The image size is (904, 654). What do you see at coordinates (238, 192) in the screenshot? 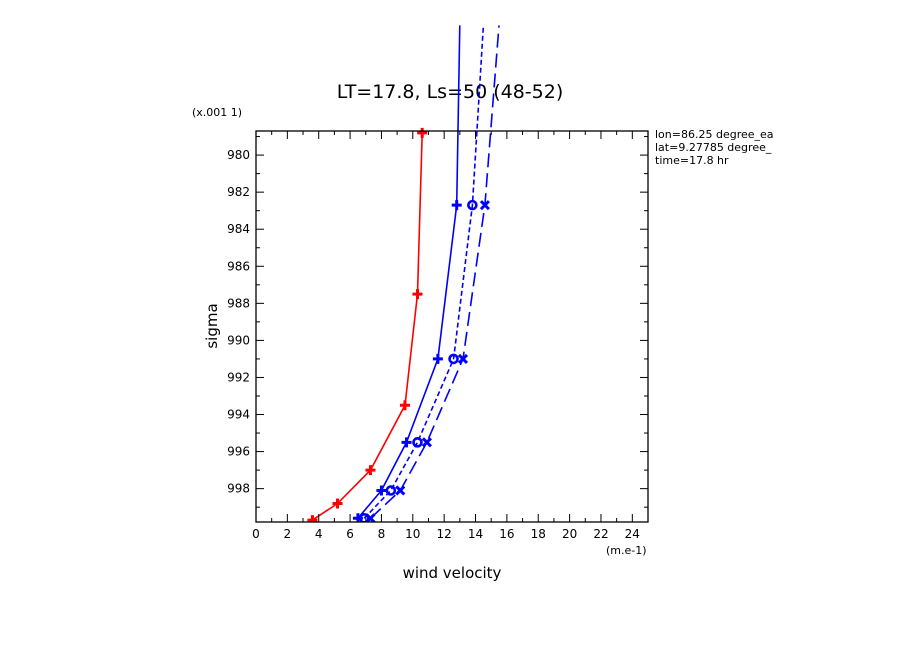
I see `y-tick-label: 982` at bounding box center [238, 192].